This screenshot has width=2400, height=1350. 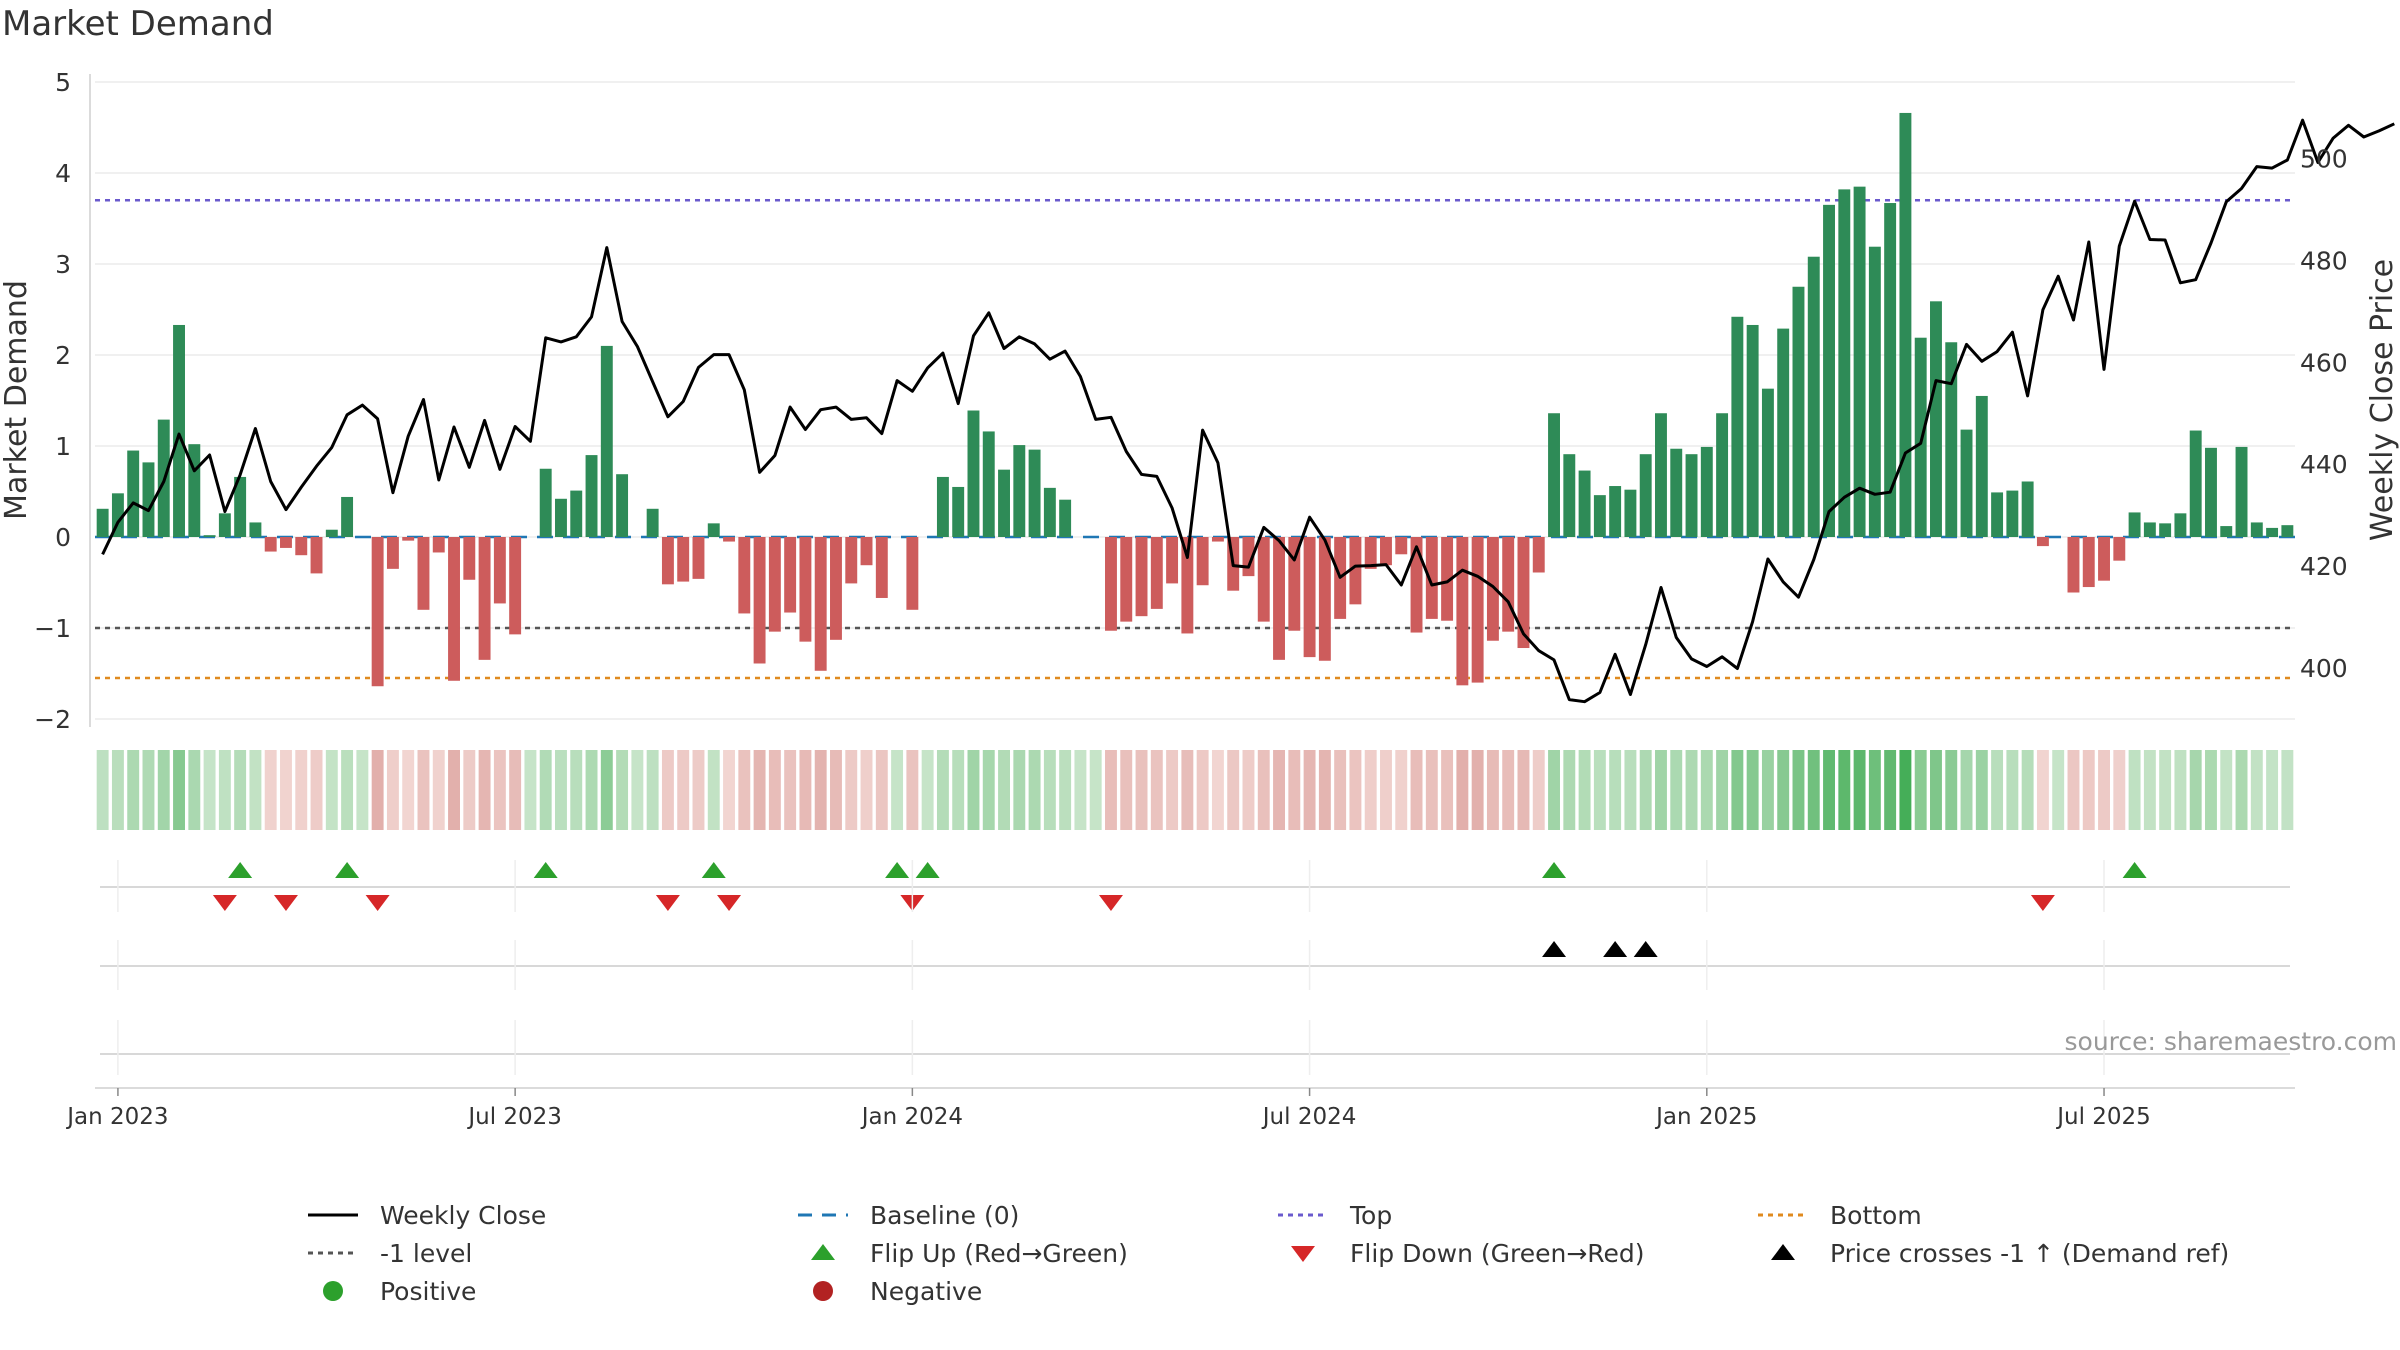 I want to click on legend-label: Price crosses -1 ↑ (Demand ref), so click(x=2030, y=1253).